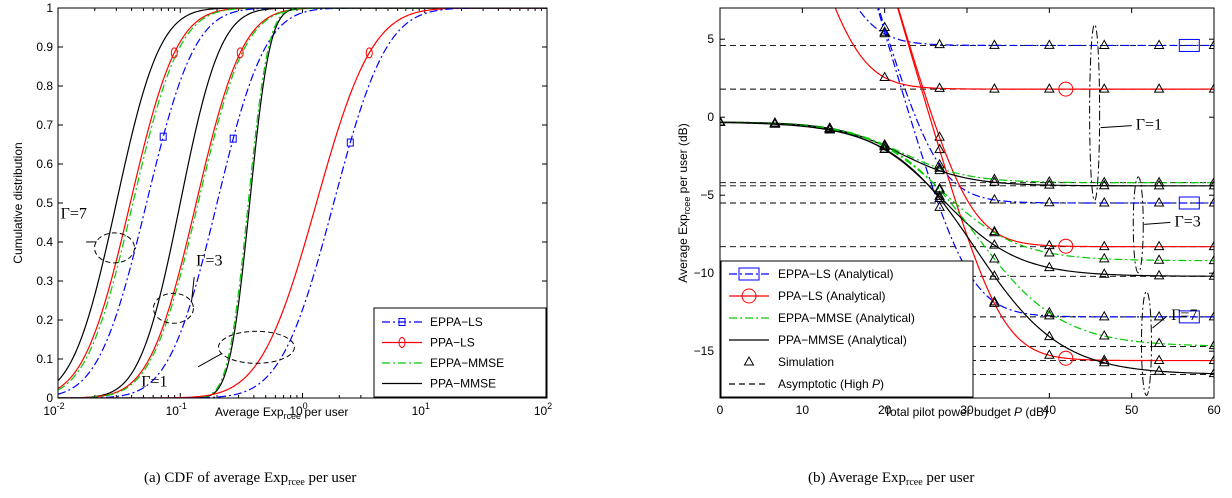 This screenshot has width=1232, height=498. I want to click on y-tick-label-a: 0.9, so click(44, 47).